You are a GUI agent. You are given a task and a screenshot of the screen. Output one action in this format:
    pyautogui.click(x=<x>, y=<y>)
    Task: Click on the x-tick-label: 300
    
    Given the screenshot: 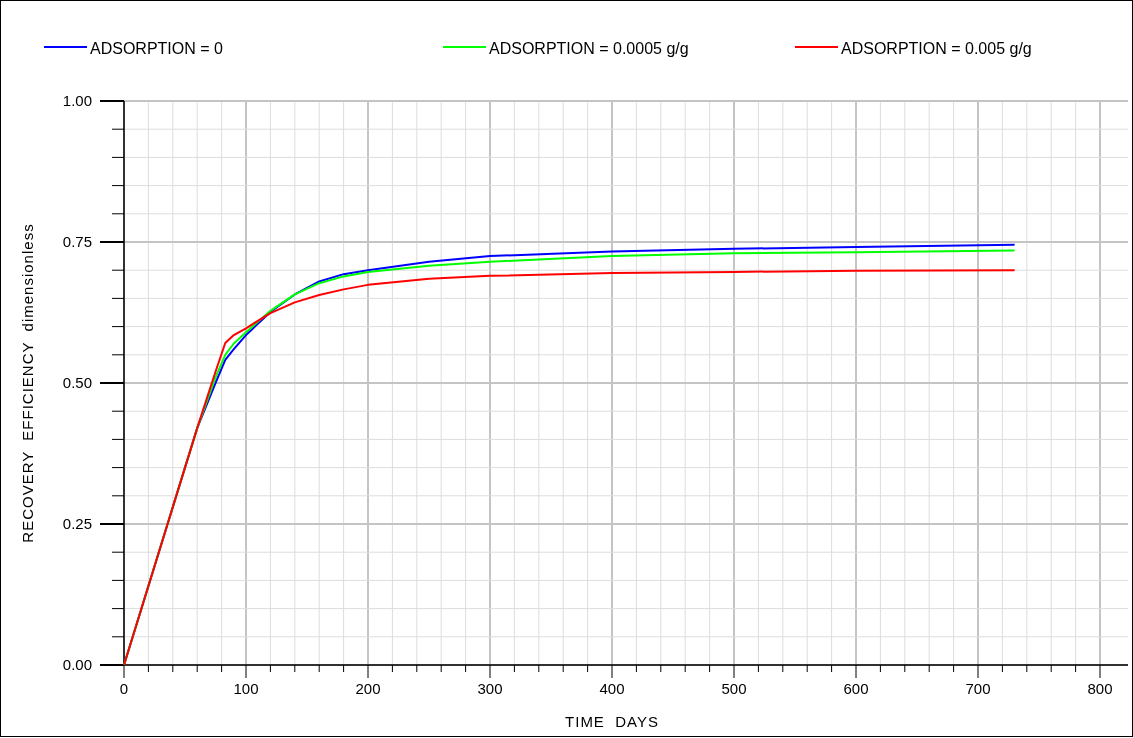 What is the action you would take?
    pyautogui.click(x=490, y=688)
    